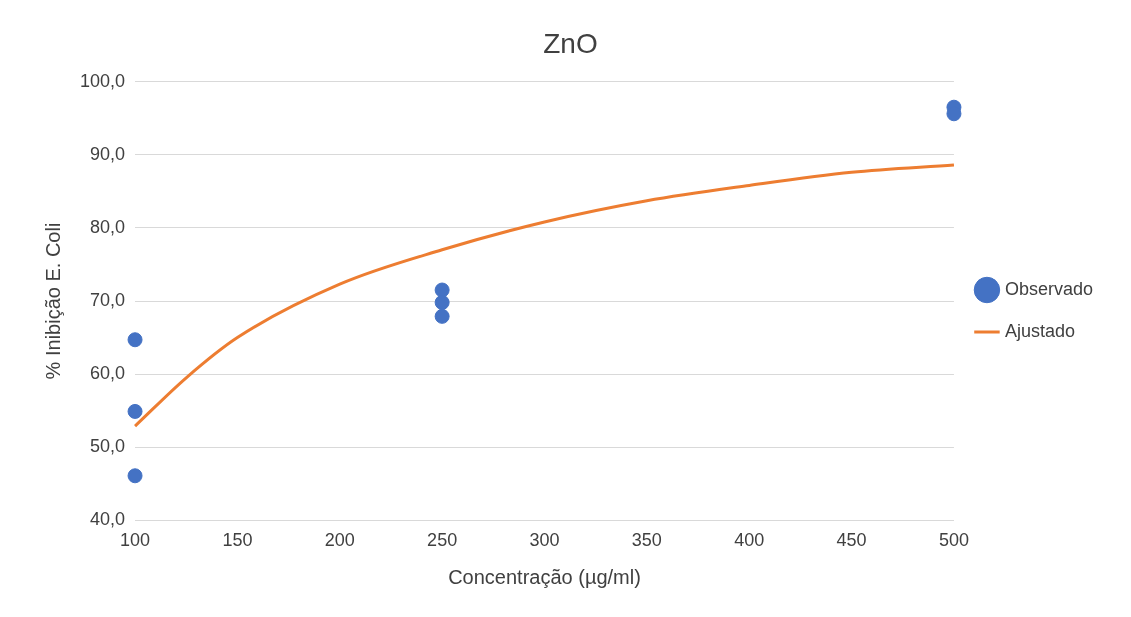 The image size is (1131, 617). I want to click on y-tick-label: 60,0, so click(108, 373).